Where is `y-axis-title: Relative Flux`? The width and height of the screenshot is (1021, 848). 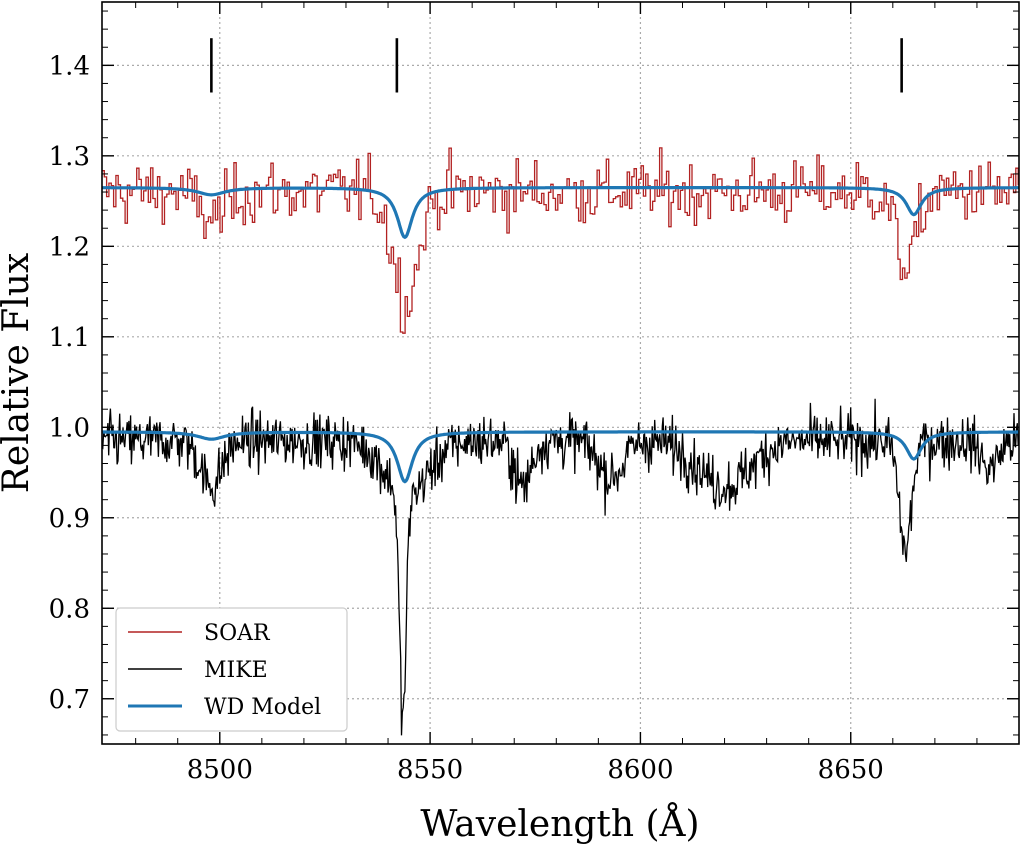
y-axis-title: Relative Flux is located at coordinates (18, 373).